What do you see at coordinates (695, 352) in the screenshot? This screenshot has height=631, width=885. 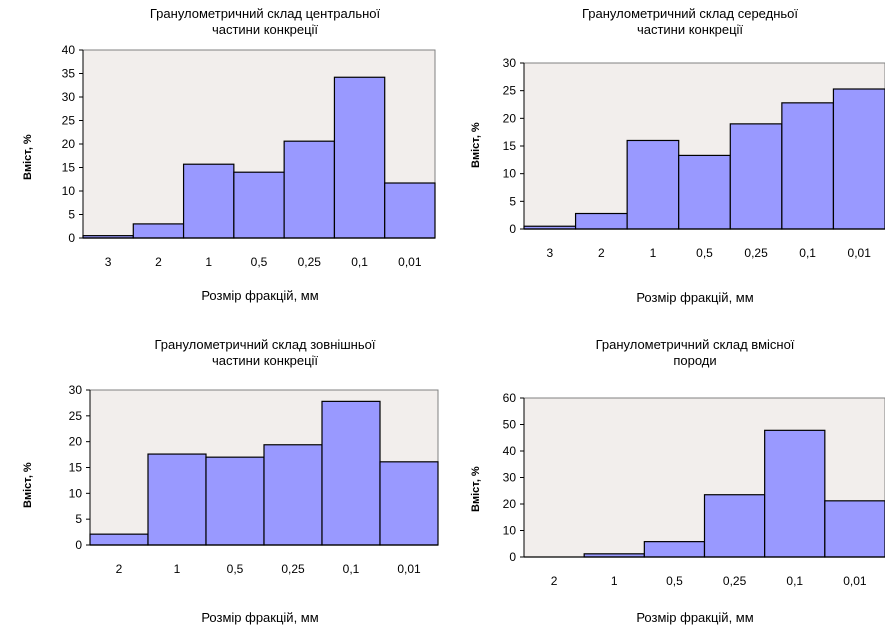 I see `chart-title: Гранулометричний склад вмісної породи` at bounding box center [695, 352].